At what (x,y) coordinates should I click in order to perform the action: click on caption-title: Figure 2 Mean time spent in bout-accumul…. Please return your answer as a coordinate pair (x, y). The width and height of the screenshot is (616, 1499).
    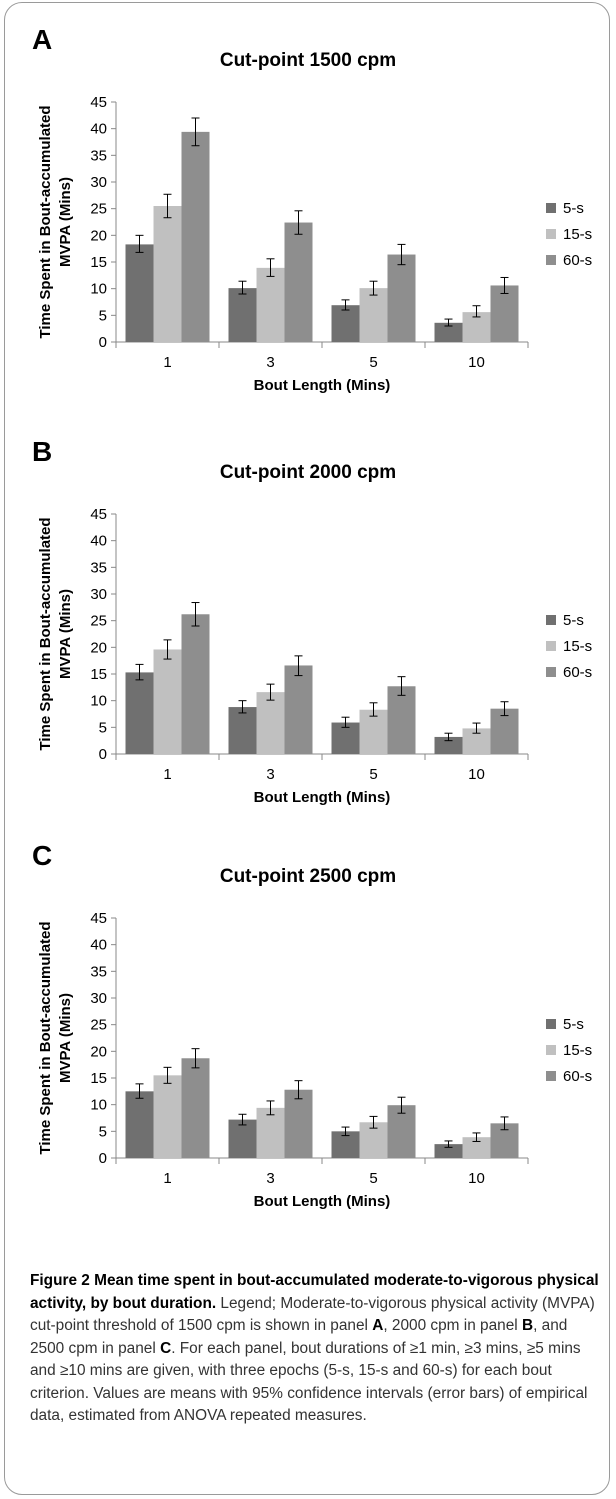
    Looking at the image, I should click on (314, 1292).